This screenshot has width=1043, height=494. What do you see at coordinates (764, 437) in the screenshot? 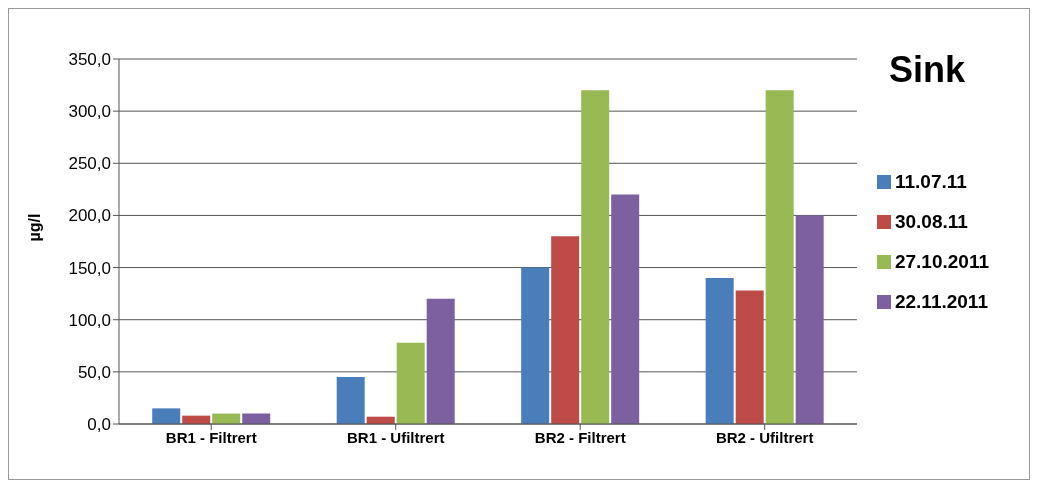
I see `x-tick-label: BR2 - Ufiltrert` at bounding box center [764, 437].